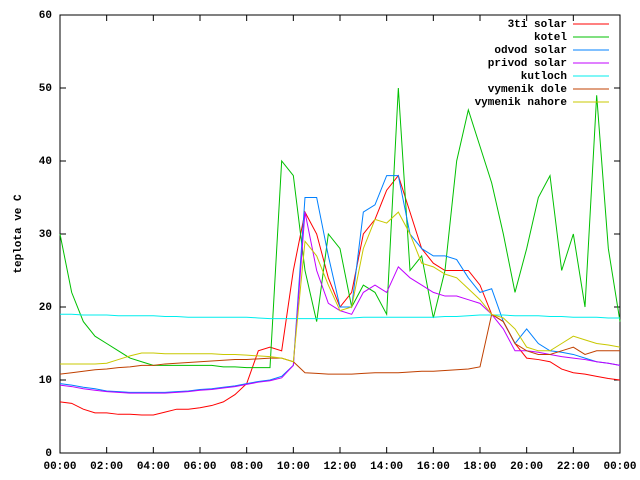 This screenshot has width=640, height=480. I want to click on x-tick-label: 14:00, so click(386, 467).